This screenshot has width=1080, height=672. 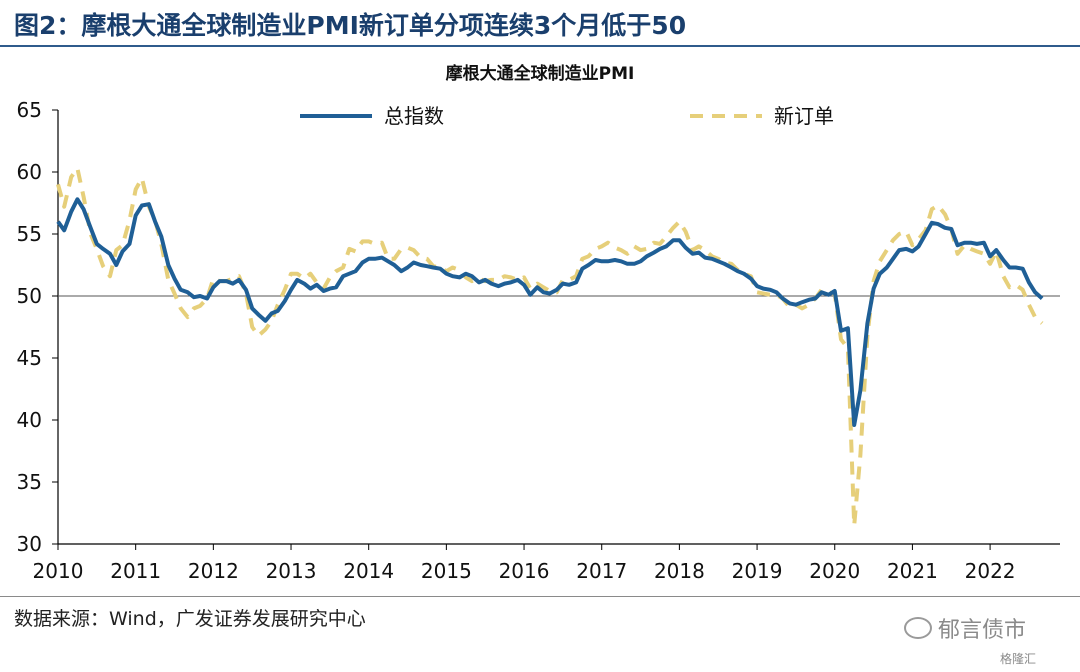 I want to click on y-tick-label: 50, so click(x=29, y=296).